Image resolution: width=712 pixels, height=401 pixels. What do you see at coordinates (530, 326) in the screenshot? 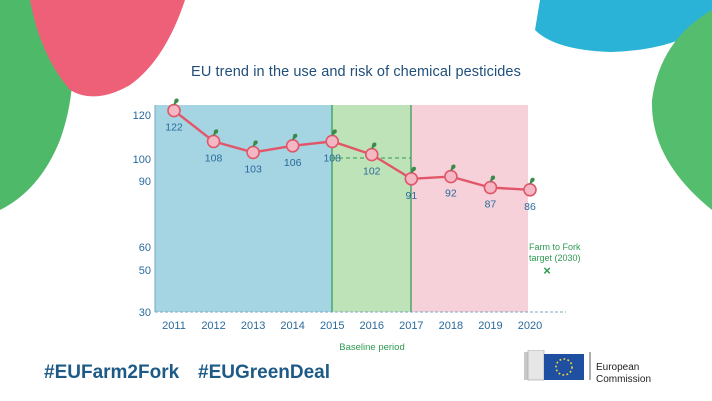
I see `x-tick-2020: 2020` at bounding box center [530, 326].